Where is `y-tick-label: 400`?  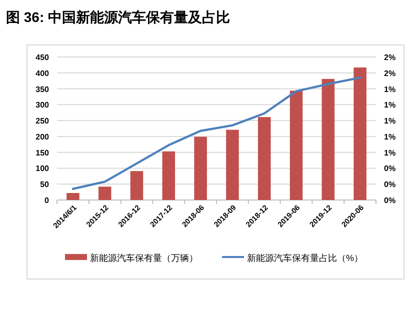
y-tick-label: 400 is located at coordinates (43, 73).